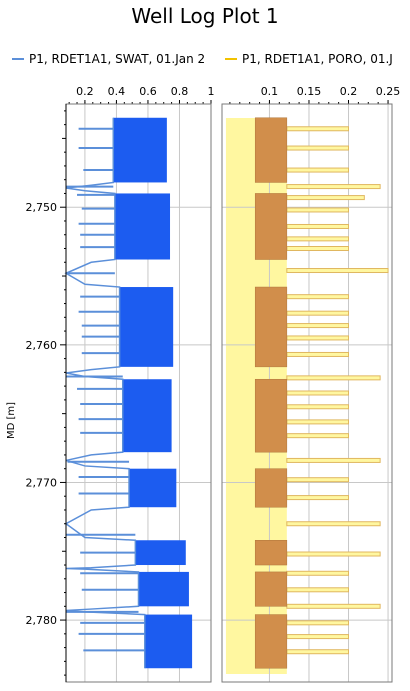 Image resolution: width=410 pixels, height=691 pixels. I want to click on legend-item-swat: P1, RDET1A1, SWAT, 01.Jan 2, so click(108, 59).